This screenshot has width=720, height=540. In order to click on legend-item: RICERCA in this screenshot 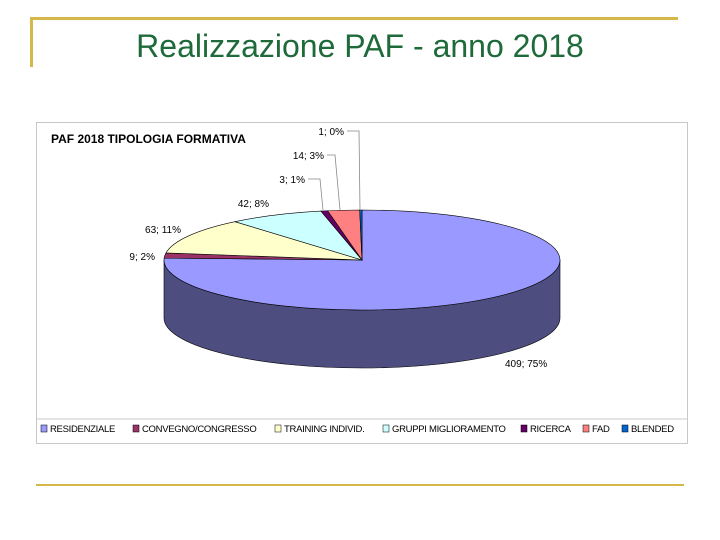, I will do `click(546, 429)`.